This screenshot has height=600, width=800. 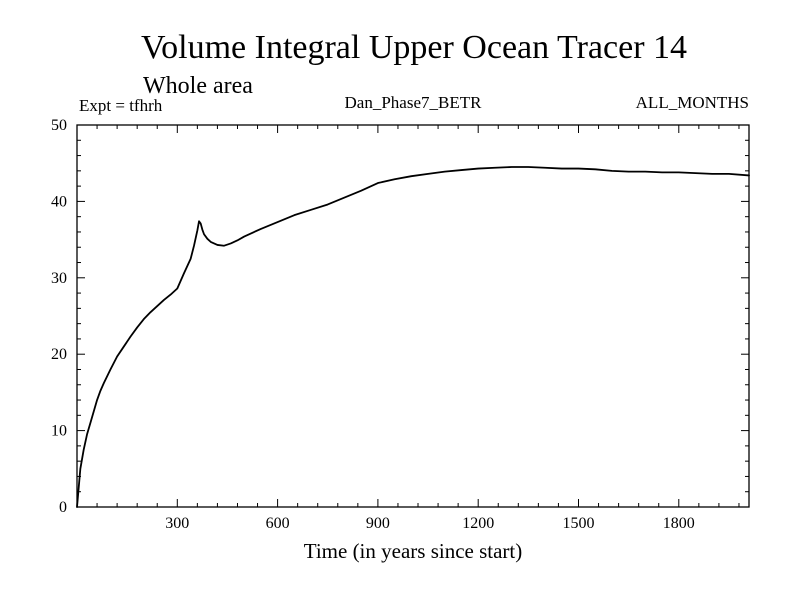 I want to click on x-tick-label: 600, so click(x=278, y=523).